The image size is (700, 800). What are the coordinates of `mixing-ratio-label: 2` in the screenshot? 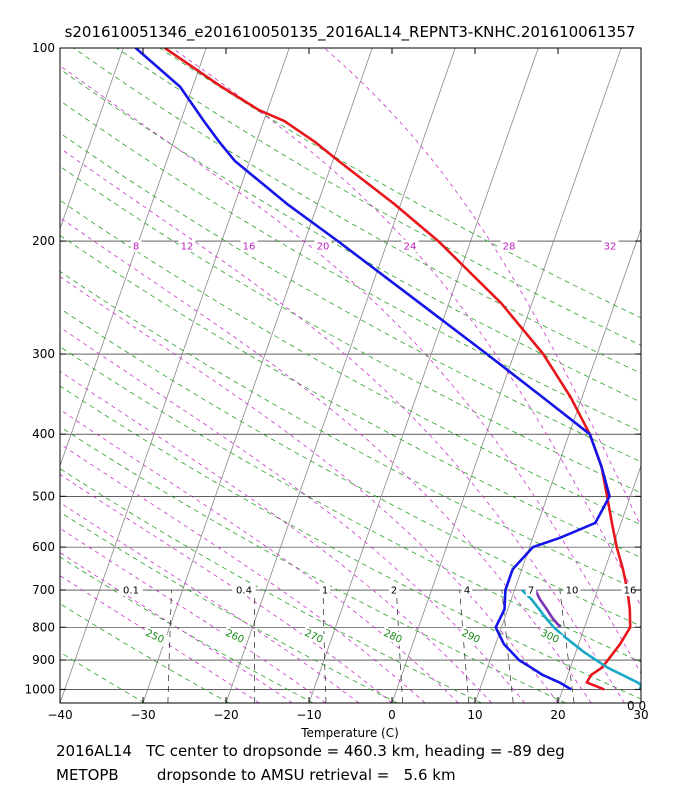 It's located at (394, 590).